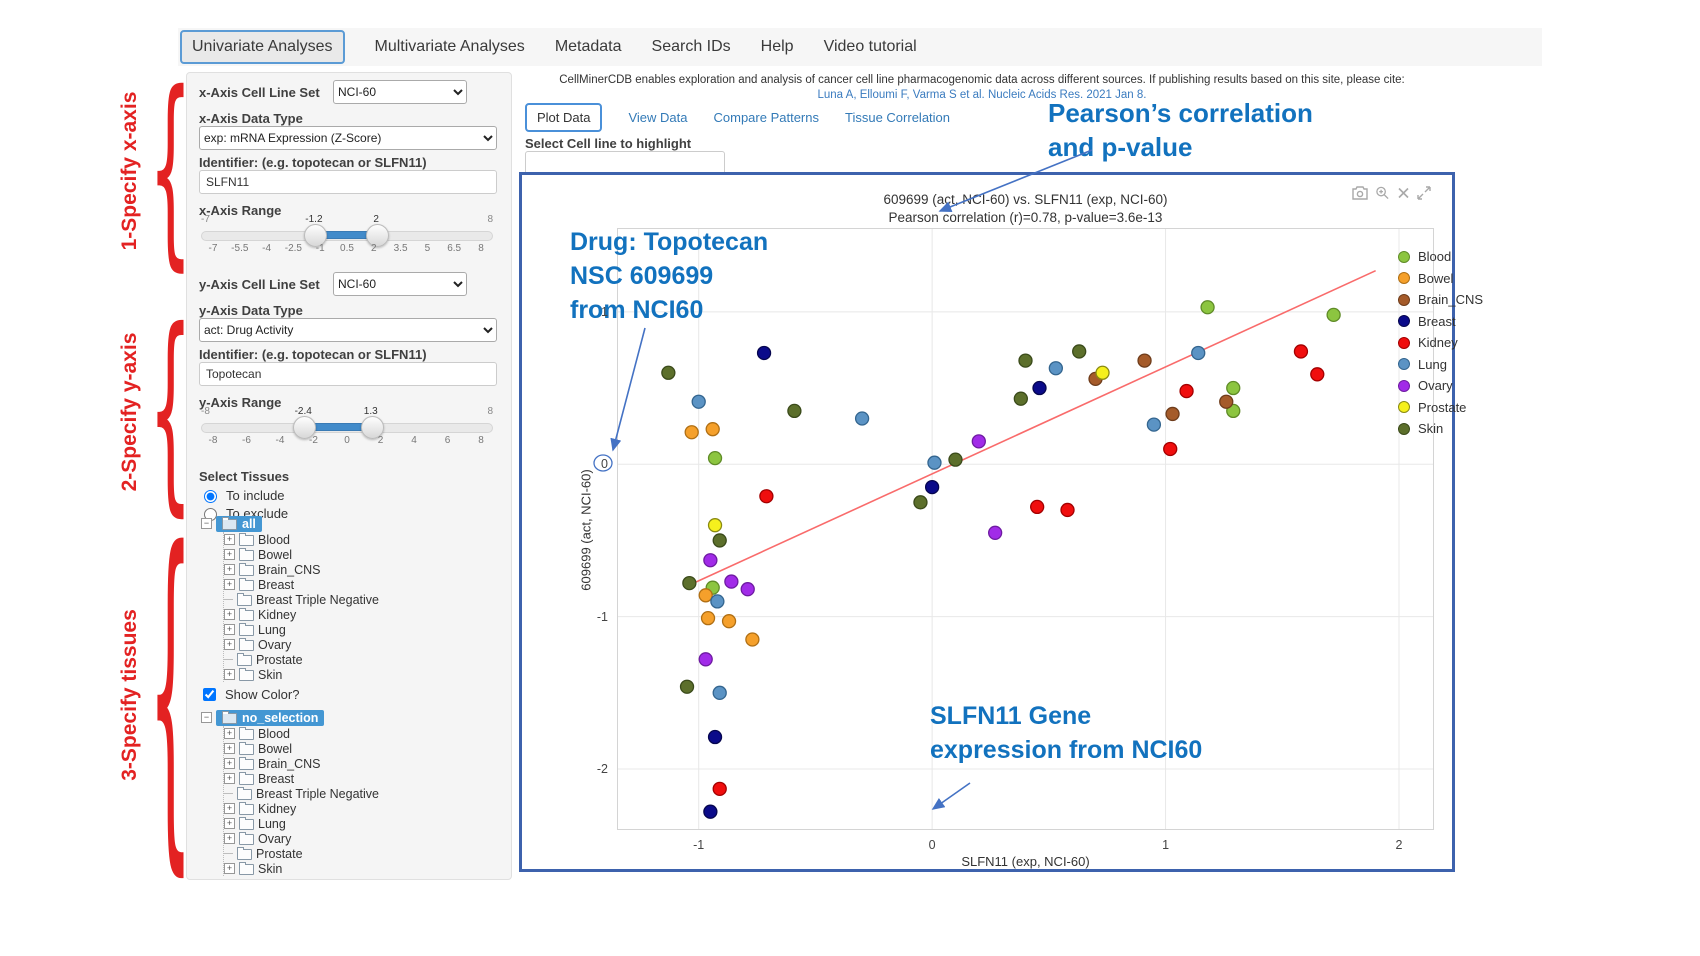 The width and height of the screenshot is (1700, 956). I want to click on x-data-type-select: exp: mRNA Expression (Z-Score), so click(348, 138).